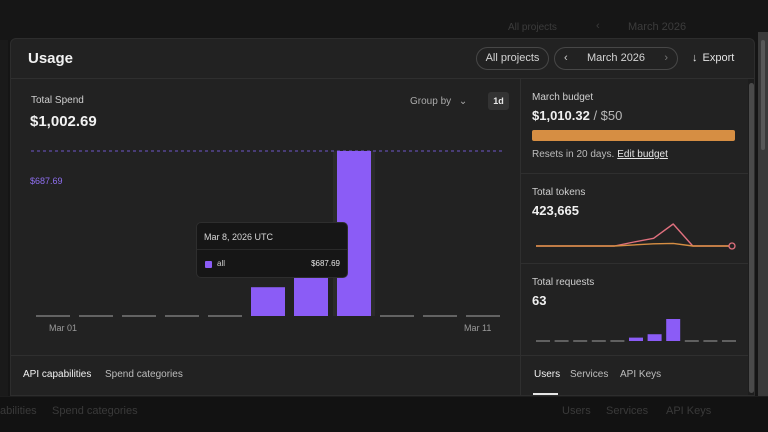  What do you see at coordinates (208, 264) in the screenshot?
I see `tooltip-series-swatch` at bounding box center [208, 264].